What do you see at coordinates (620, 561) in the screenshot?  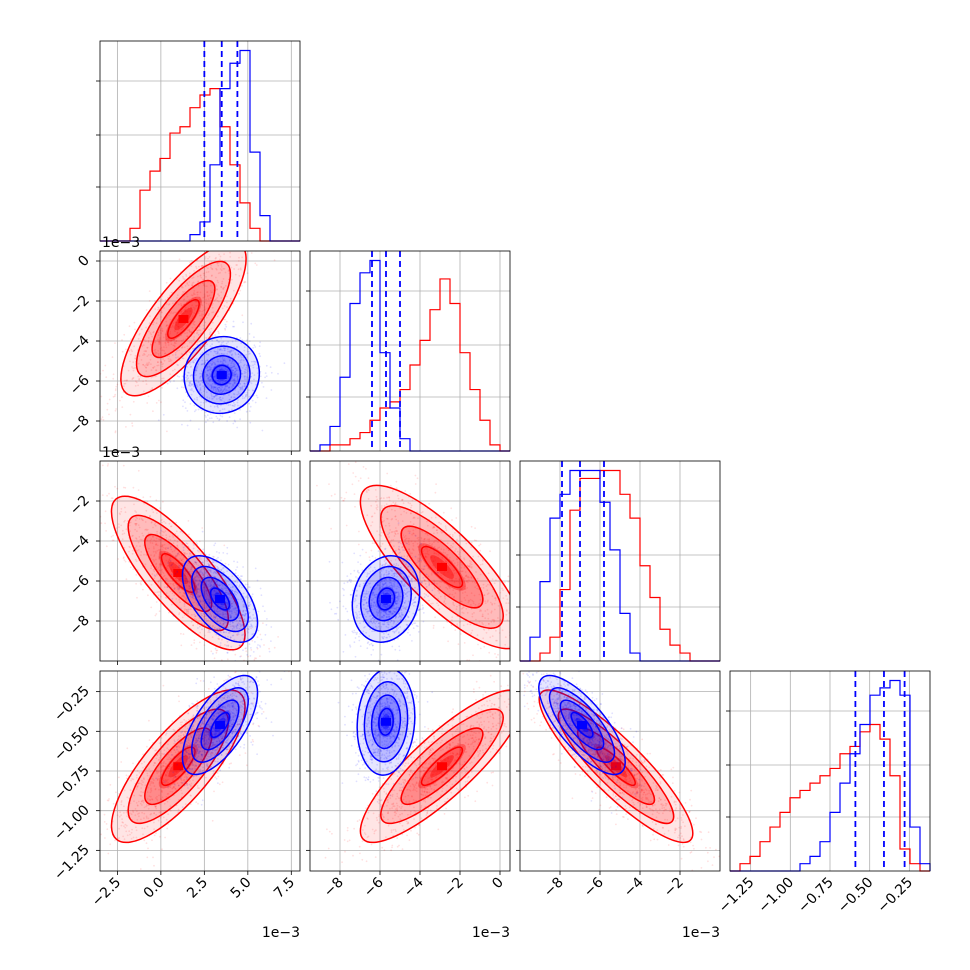 I see `axes-frame` at bounding box center [620, 561].